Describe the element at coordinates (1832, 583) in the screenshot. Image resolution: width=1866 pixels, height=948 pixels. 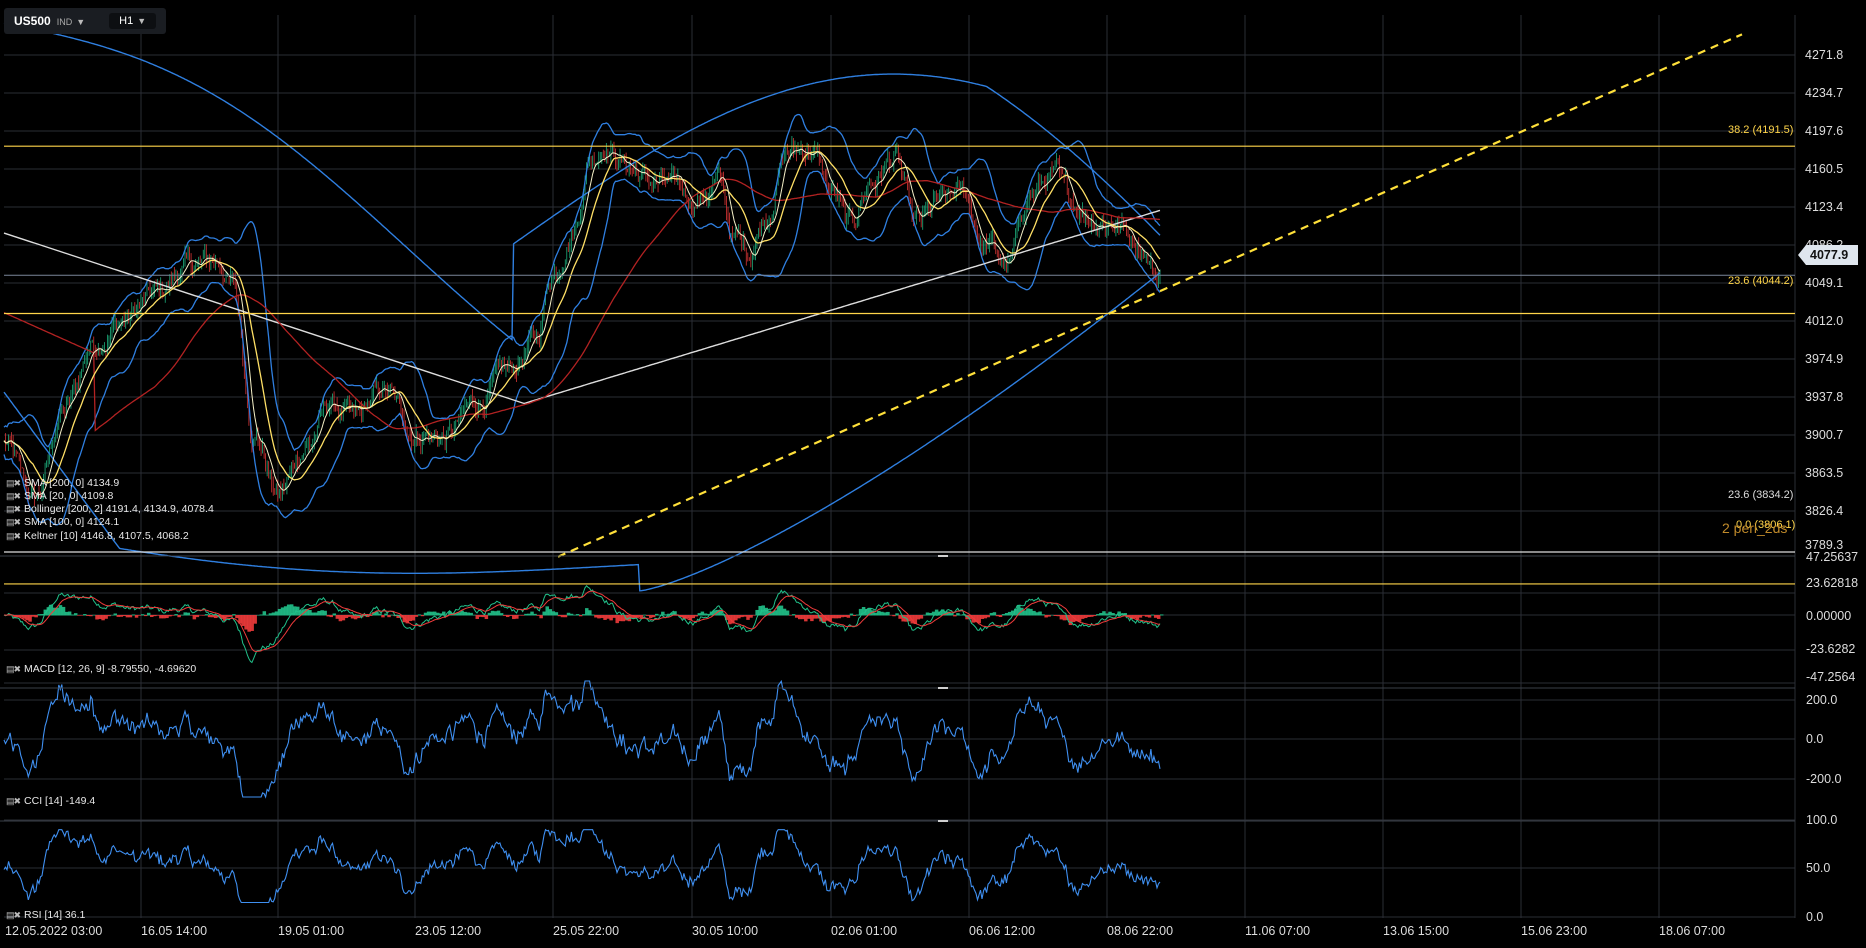
I see `macd-tick: 23.62818` at that location.